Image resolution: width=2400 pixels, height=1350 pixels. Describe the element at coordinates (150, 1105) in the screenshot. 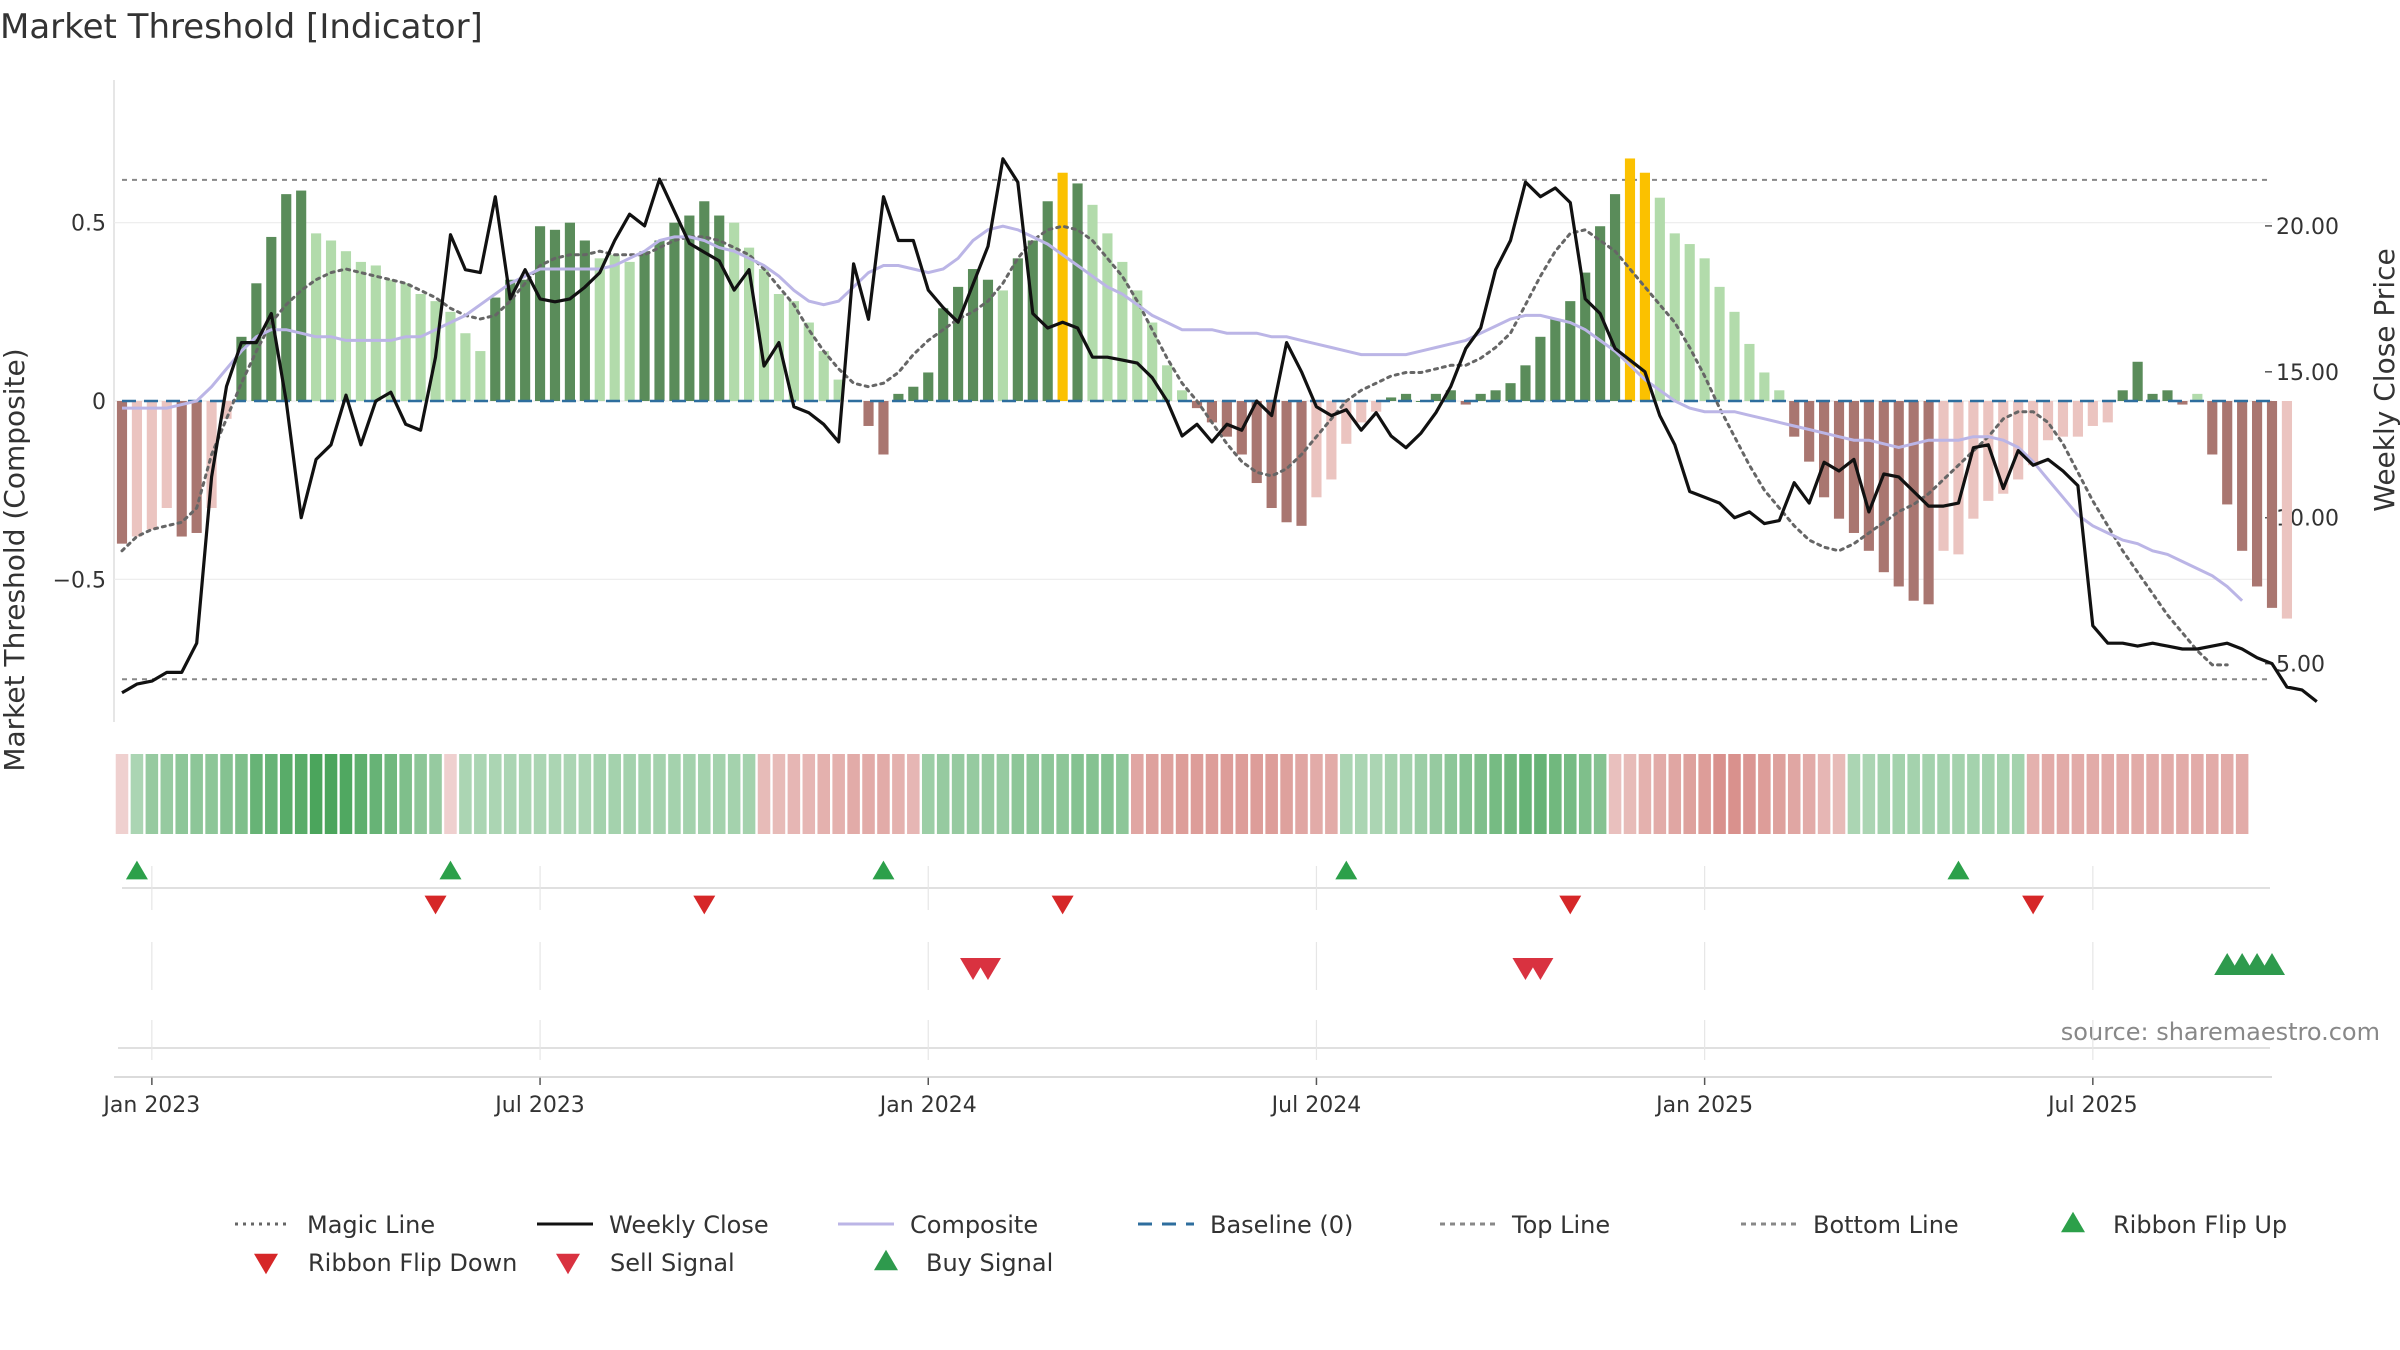

I see `x-tick-label: Jan 2023` at that location.